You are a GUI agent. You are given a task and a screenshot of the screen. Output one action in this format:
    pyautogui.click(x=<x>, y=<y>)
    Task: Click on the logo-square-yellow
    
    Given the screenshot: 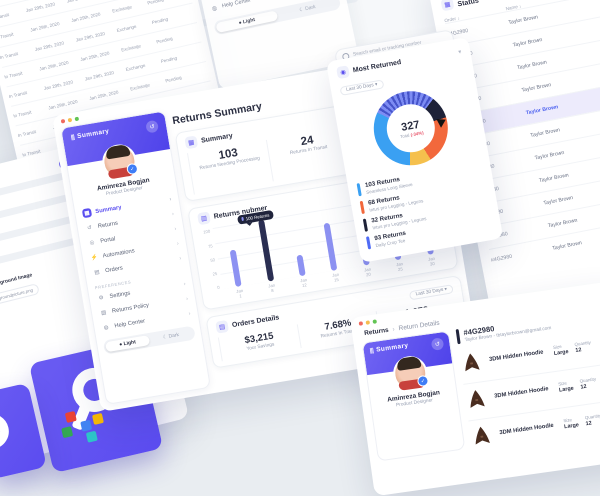 What is the action you would take?
    pyautogui.click(x=97, y=418)
    